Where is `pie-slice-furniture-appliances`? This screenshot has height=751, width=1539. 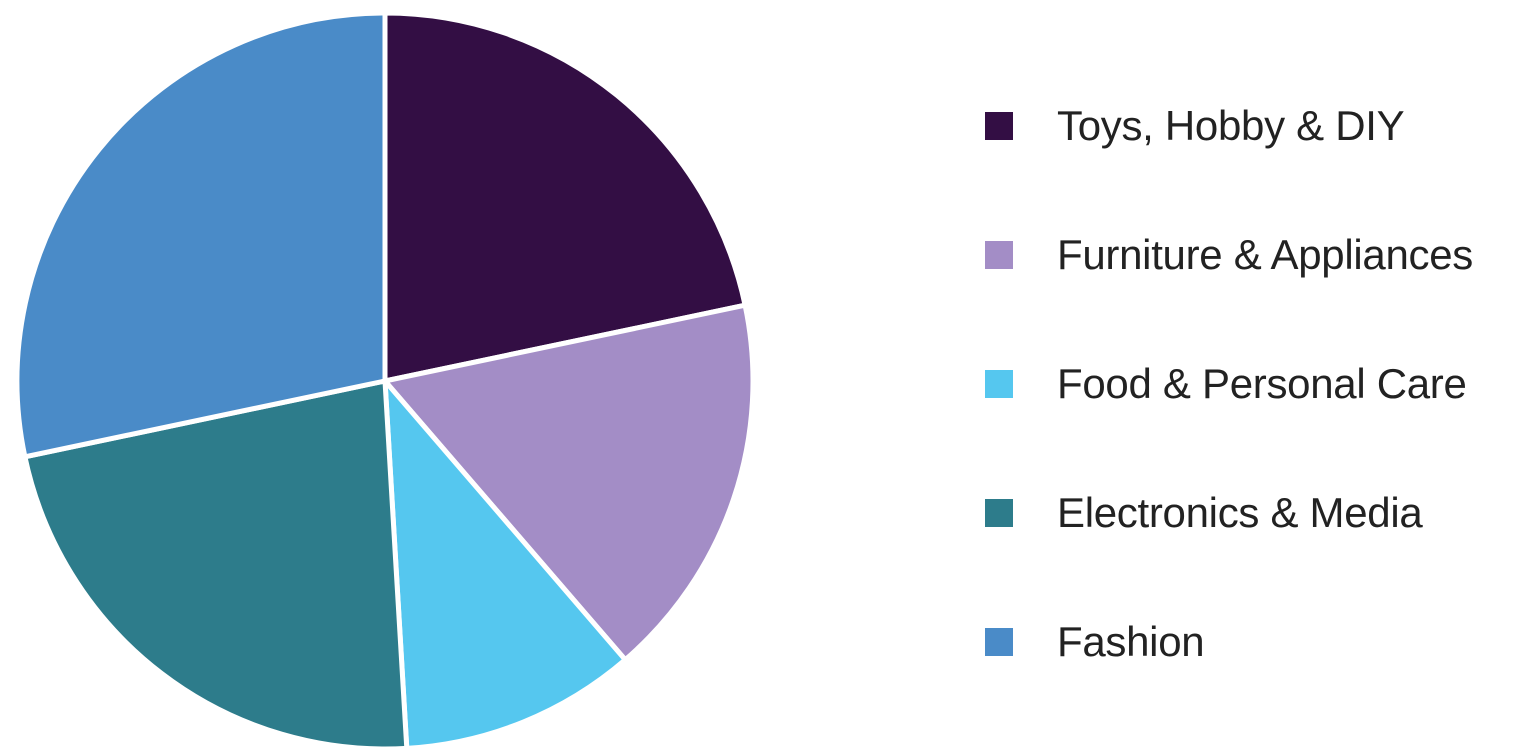
pie-slice-furniture-appliances is located at coordinates (569, 482).